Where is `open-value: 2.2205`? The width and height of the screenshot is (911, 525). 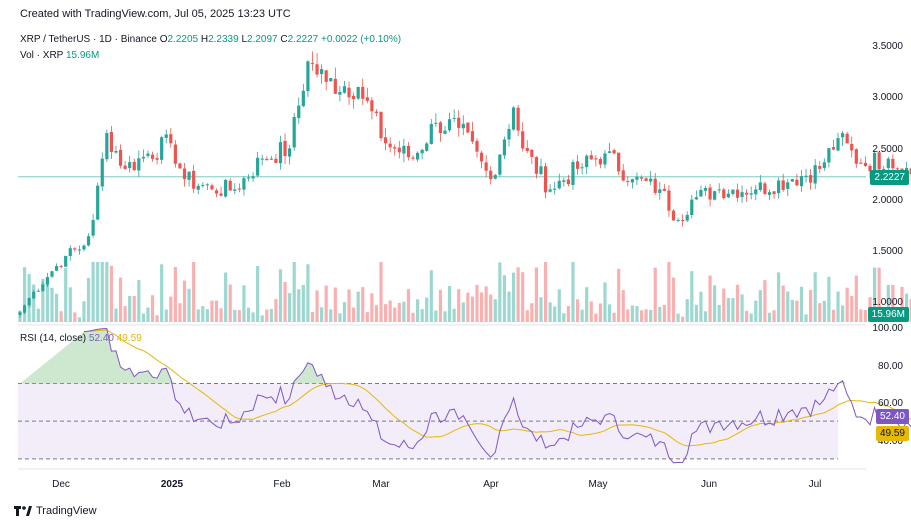 open-value: 2.2205 is located at coordinates (183, 39).